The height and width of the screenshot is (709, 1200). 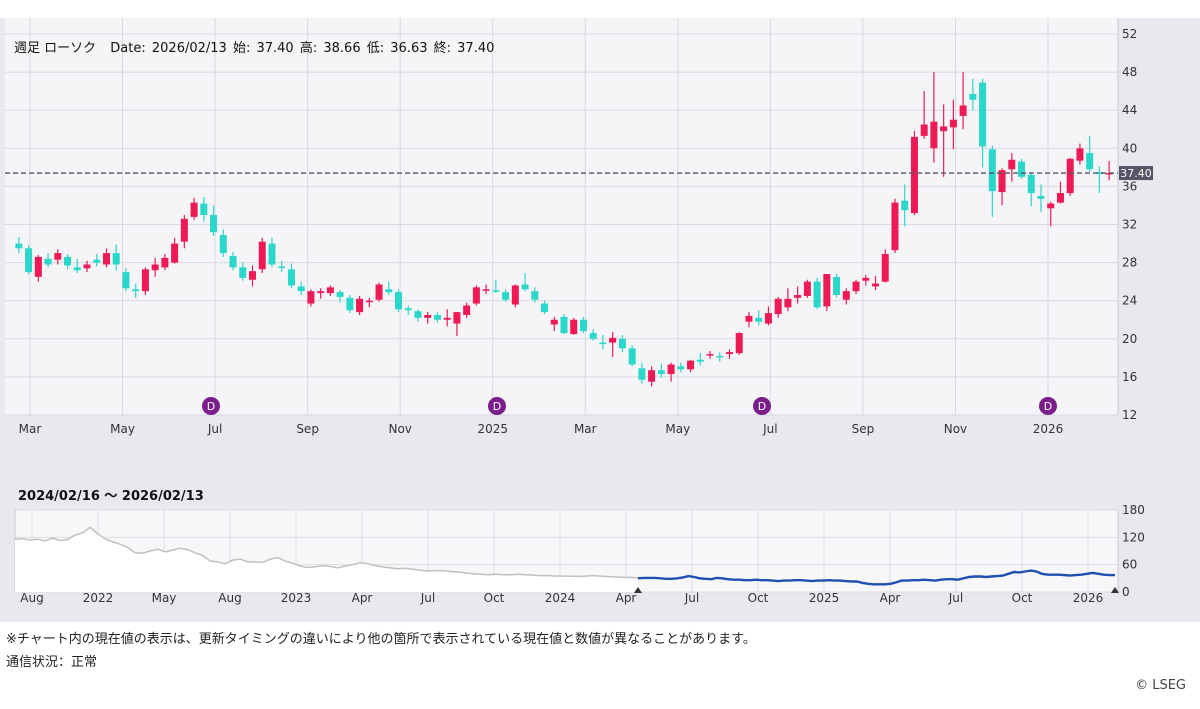 I want to click on y-tick-label: 36, so click(x=1129, y=186).